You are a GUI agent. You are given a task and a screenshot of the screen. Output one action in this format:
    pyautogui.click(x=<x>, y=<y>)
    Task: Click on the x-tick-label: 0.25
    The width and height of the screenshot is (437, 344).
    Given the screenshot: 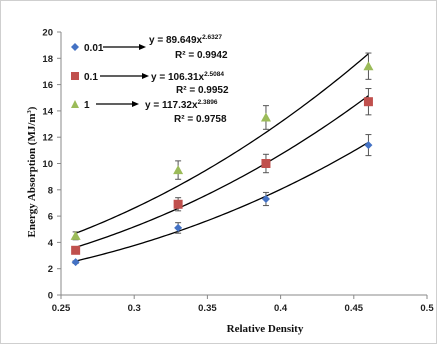 What is the action you would take?
    pyautogui.click(x=61, y=308)
    